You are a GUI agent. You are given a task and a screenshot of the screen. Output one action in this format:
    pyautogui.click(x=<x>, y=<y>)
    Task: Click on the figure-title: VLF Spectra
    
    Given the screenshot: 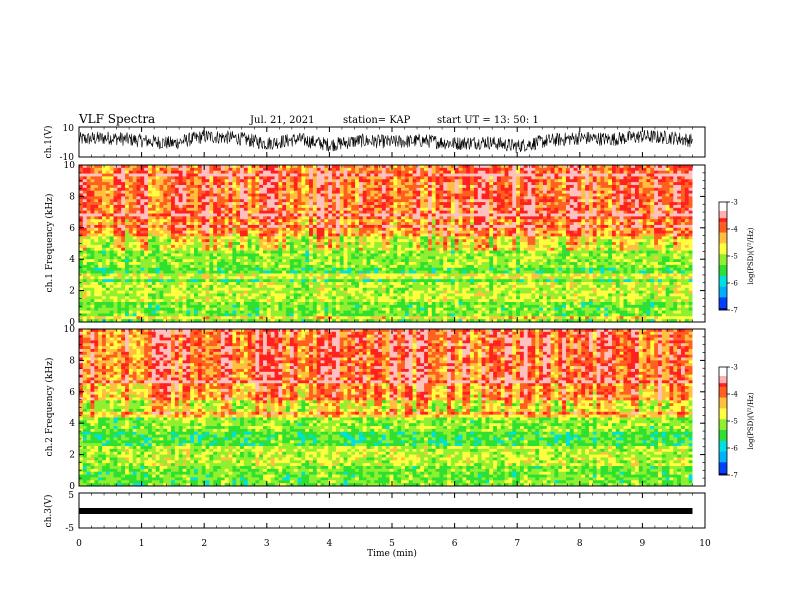 What is the action you would take?
    pyautogui.click(x=116, y=119)
    